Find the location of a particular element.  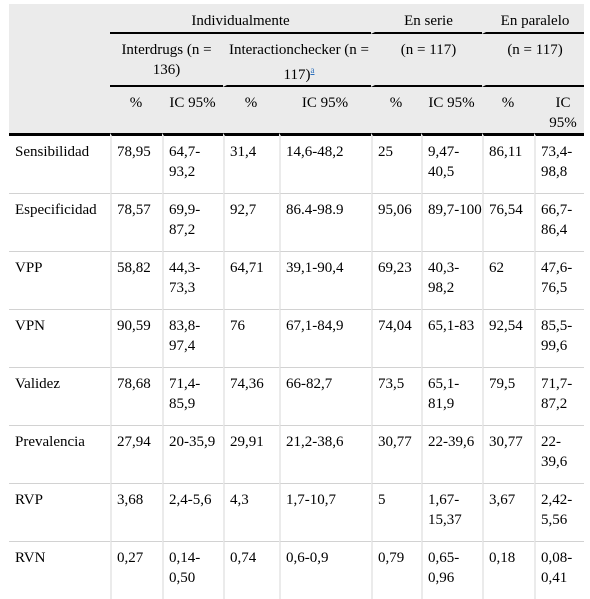

cell: 20-35,9 is located at coordinates (192, 454).